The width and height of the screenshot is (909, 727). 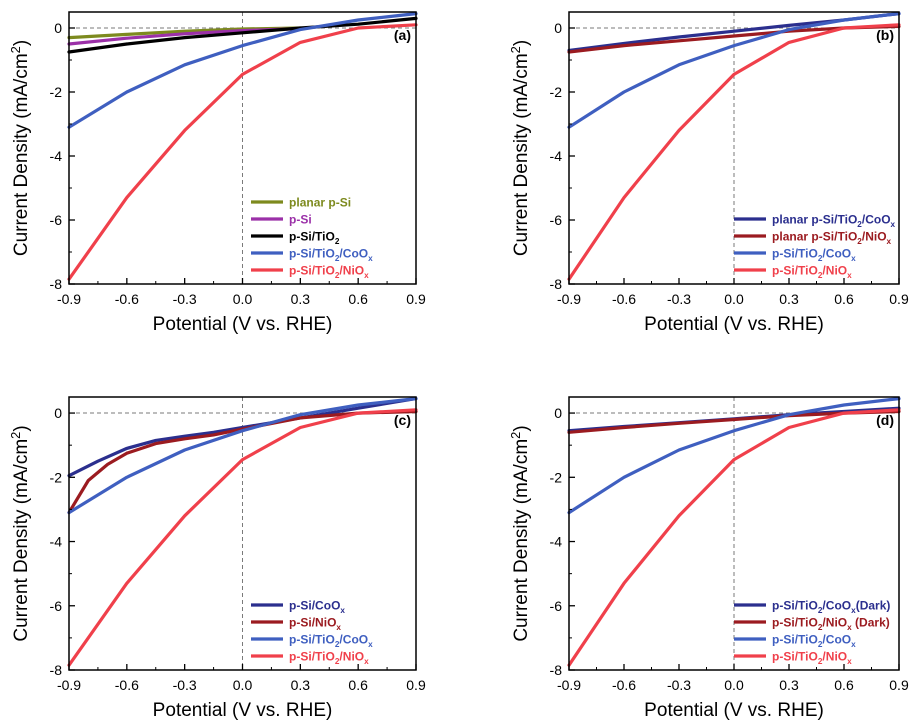 I want to click on panel-label: (b), so click(x=885, y=35).